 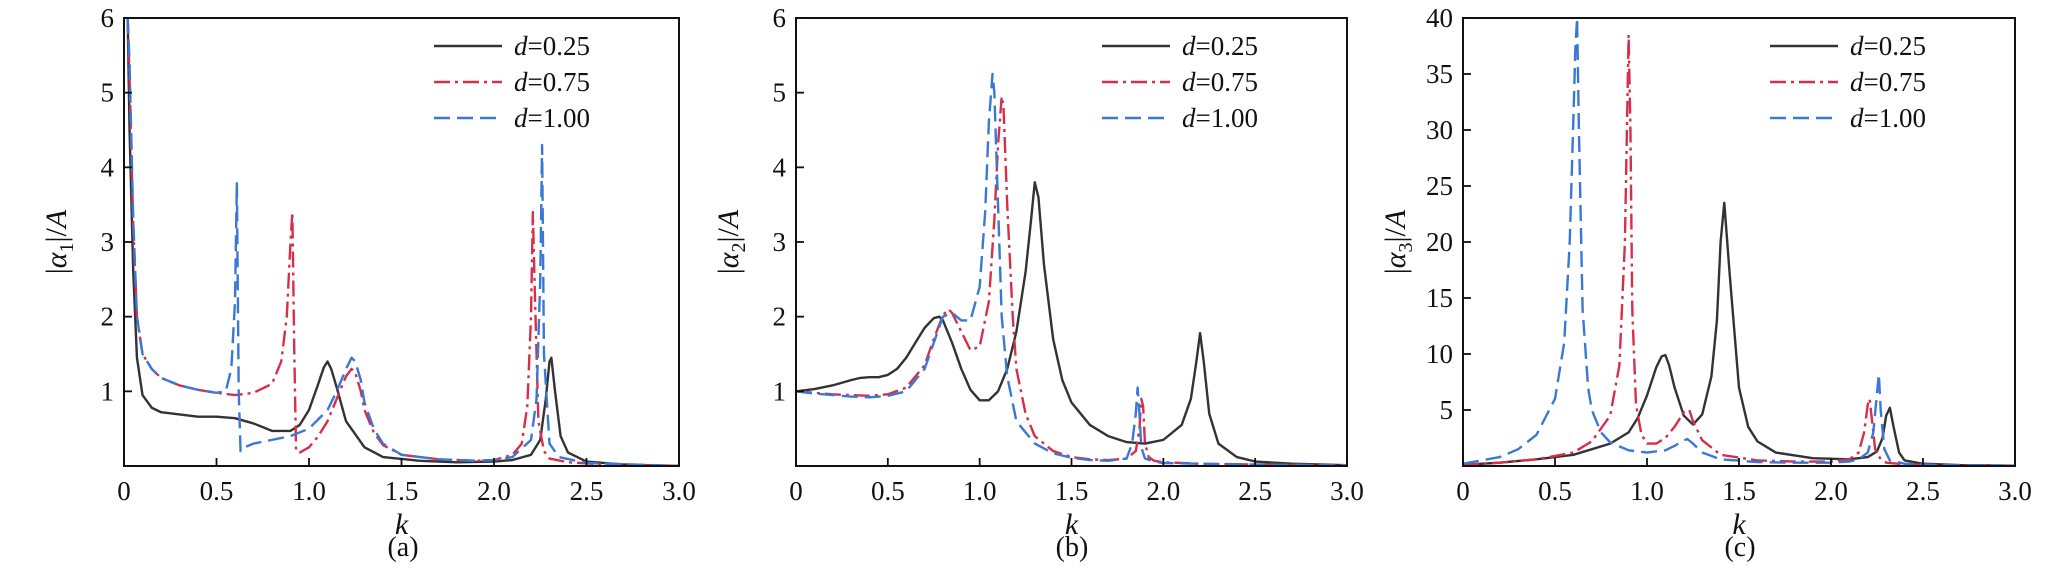 I want to click on y-axis-label-subscript: 2, so click(x=739, y=247).